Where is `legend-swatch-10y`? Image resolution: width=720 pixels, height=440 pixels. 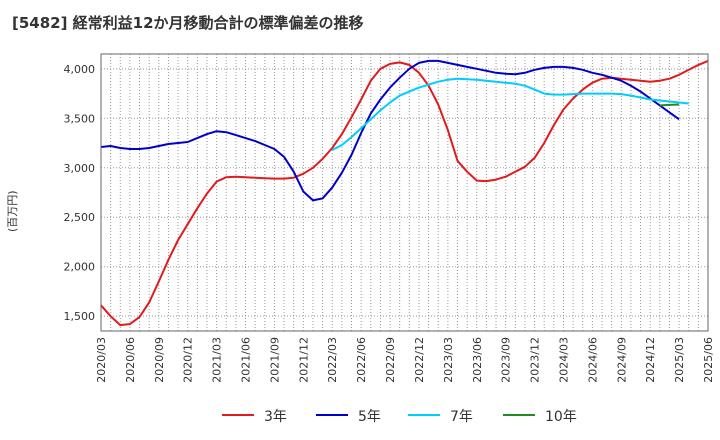
legend-swatch-10y is located at coordinates (519, 415).